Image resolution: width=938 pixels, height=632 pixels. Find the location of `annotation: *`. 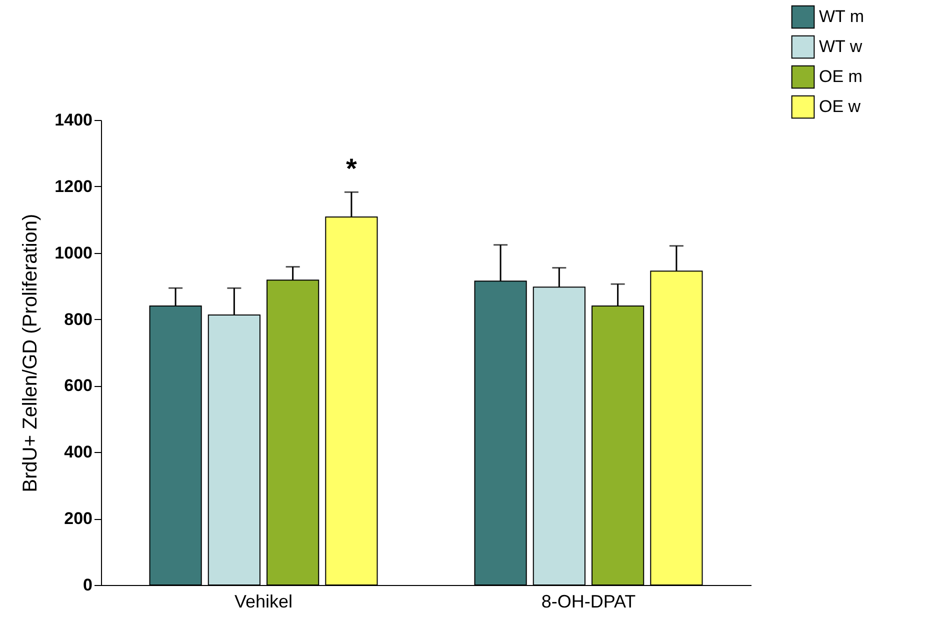

annotation: * is located at coordinates (351, 168).